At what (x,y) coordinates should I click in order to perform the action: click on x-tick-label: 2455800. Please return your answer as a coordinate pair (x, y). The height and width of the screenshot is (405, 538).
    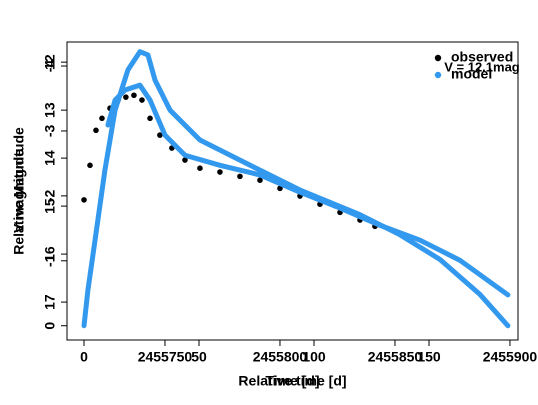
    Looking at the image, I should click on (280, 357).